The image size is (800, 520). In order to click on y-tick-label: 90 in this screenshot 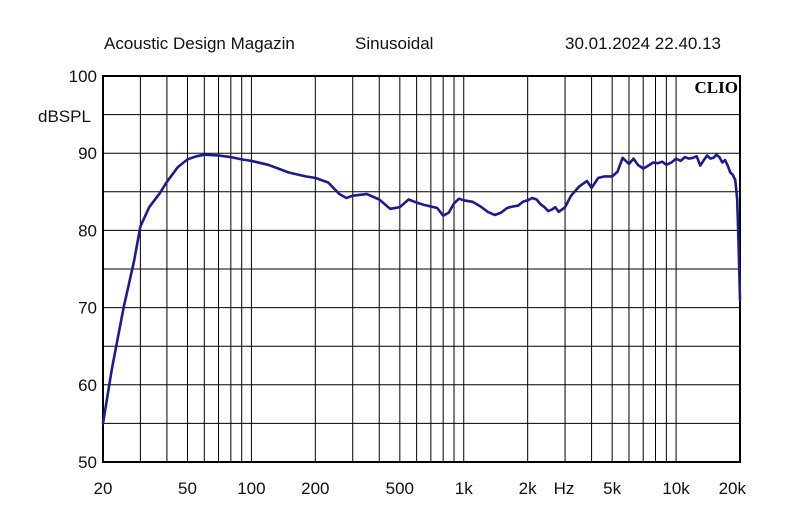, I will do `click(87, 153)`.